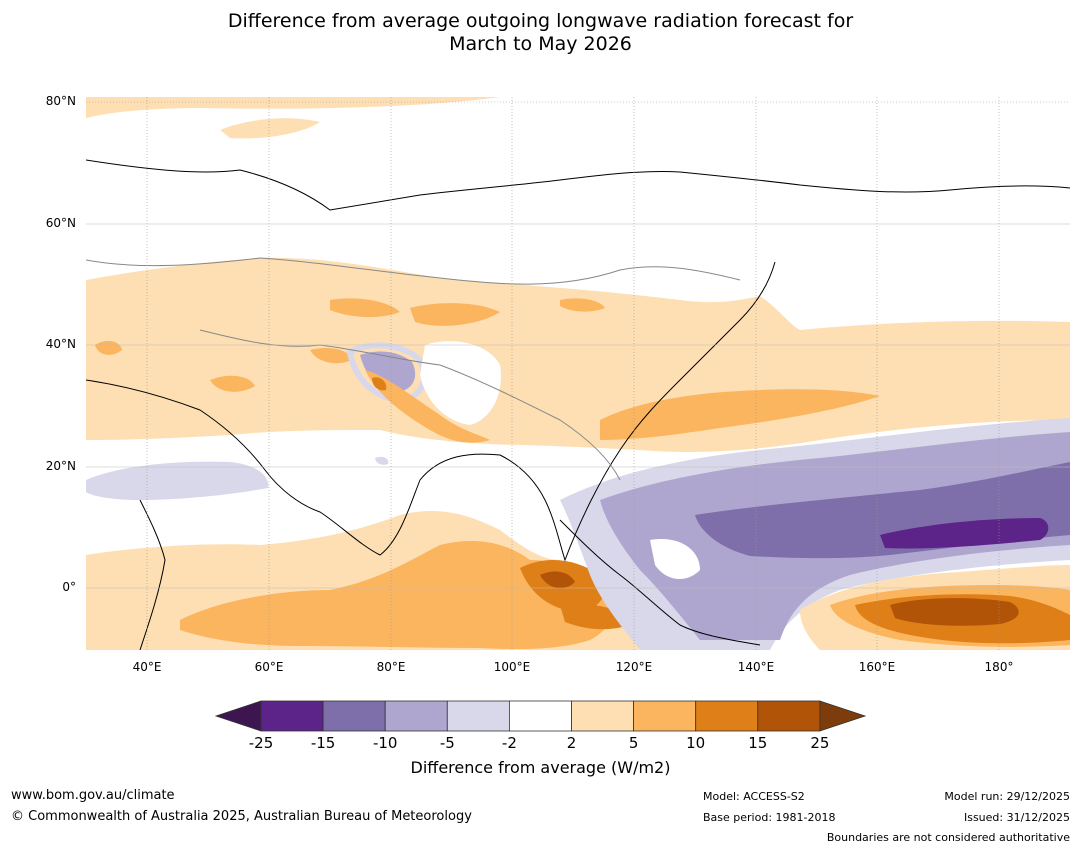 This screenshot has height=850, width=1081. Describe the element at coordinates (93, 795) in the screenshot. I see `footer-website: www.bom.gov.au/climate` at that location.